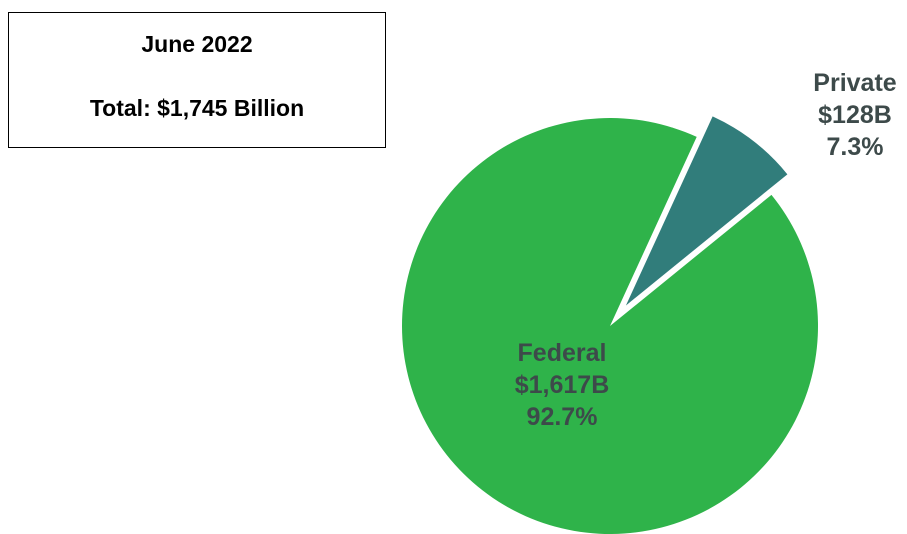 The width and height of the screenshot is (907, 534). What do you see at coordinates (197, 108) in the screenshot?
I see `total-label: Total: $1,745 Billion` at bounding box center [197, 108].